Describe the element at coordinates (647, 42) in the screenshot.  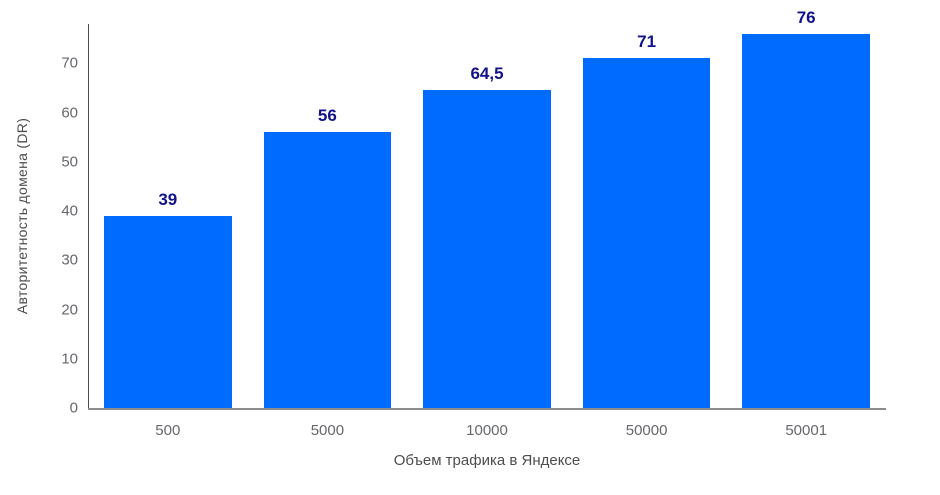
I see `bar-value-label: 71` at that location.